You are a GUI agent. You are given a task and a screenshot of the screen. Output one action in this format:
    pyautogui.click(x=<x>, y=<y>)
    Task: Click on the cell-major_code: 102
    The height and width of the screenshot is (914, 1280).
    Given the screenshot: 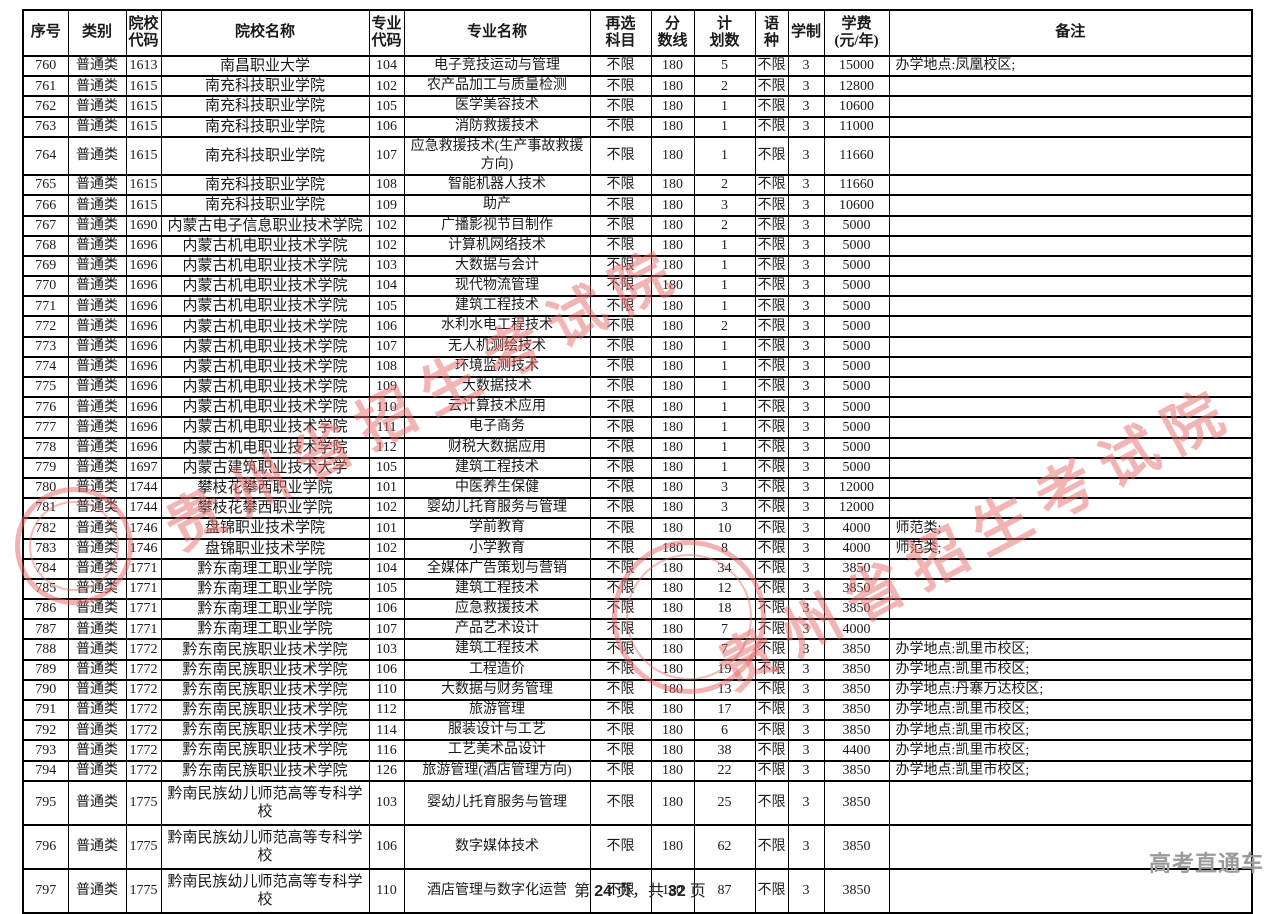 What is the action you would take?
    pyautogui.click(x=386, y=245)
    